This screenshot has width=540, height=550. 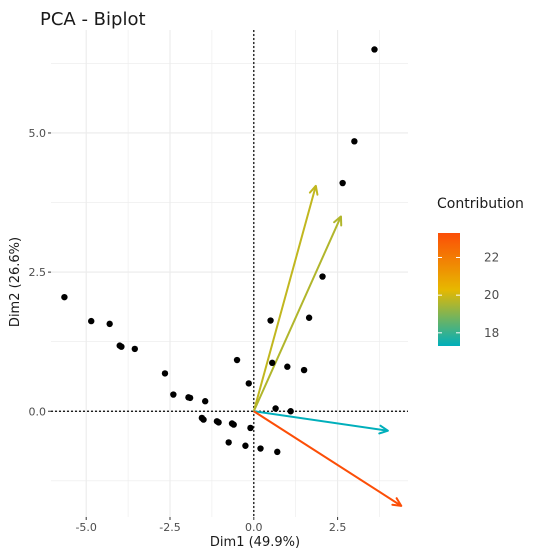 I want to click on y-axis-ticks: 0.0 2.5 5.0, so click(x=40, y=272).